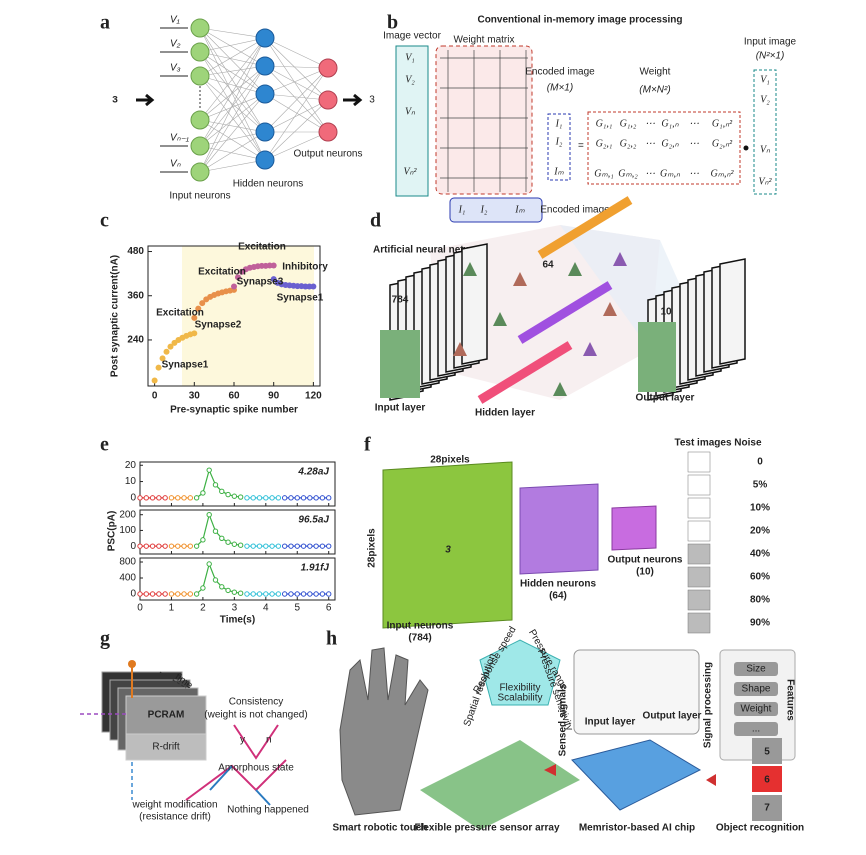 This screenshot has height=855, width=866. What do you see at coordinates (165, 747) in the screenshot?
I see `label: R-drift` at bounding box center [165, 747].